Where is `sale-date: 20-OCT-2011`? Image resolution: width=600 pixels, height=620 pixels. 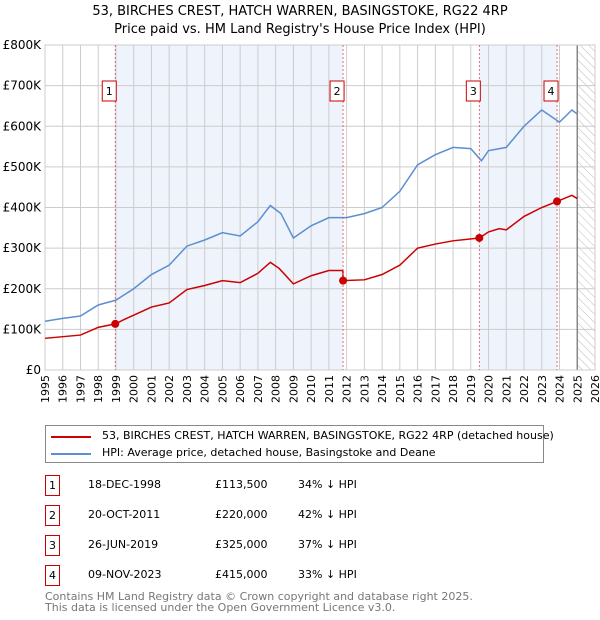 sale-date: 20-OCT-2011 is located at coordinates (124, 514).